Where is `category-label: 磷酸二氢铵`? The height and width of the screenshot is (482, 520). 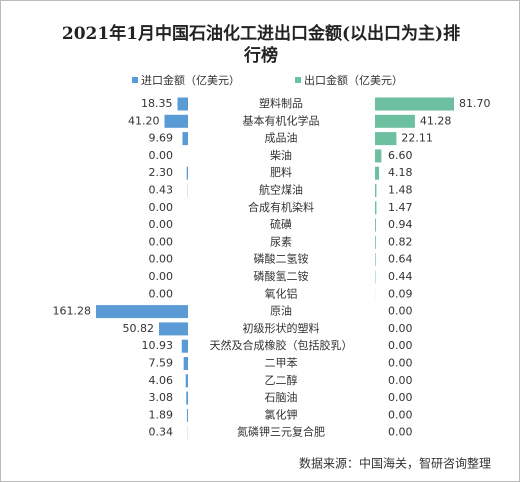
category-label: 磷酸二氢铵 is located at coordinates (281, 259).